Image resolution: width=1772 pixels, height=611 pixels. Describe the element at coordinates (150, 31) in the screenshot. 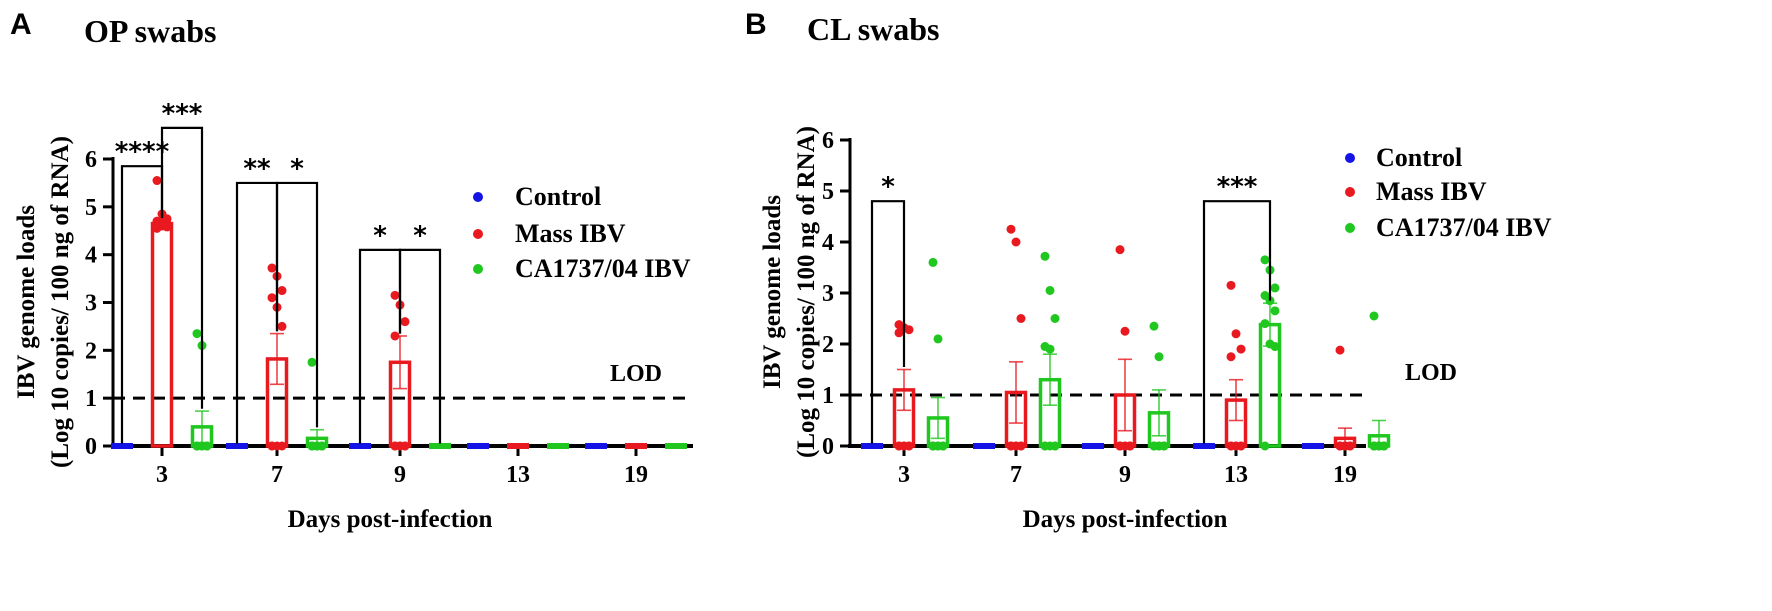

I see `panel-title: OP swabs` at that location.